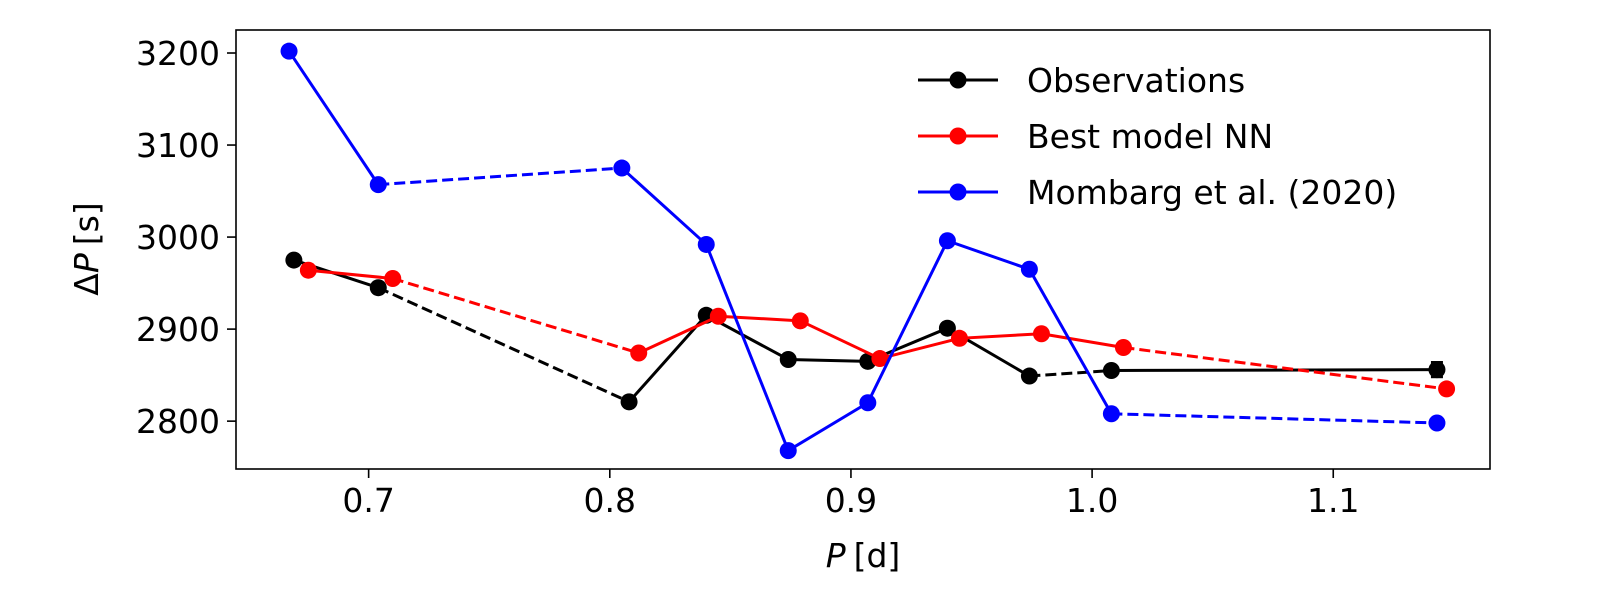 The width and height of the screenshot is (1600, 600). I want to click on x-tick-label: 1.0, so click(1092, 500).